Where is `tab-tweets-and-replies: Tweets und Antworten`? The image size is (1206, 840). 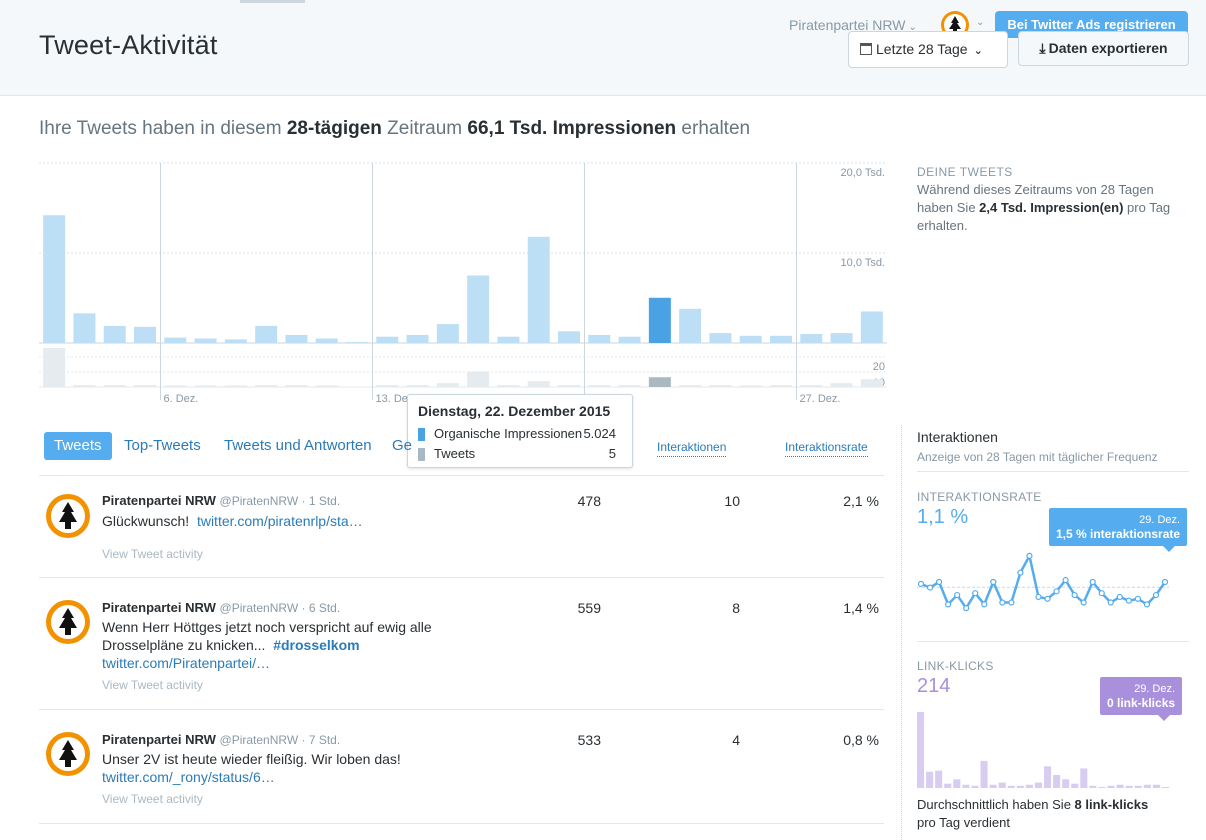
tab-tweets-and-replies: Tweets und Antworten is located at coordinates (298, 445).